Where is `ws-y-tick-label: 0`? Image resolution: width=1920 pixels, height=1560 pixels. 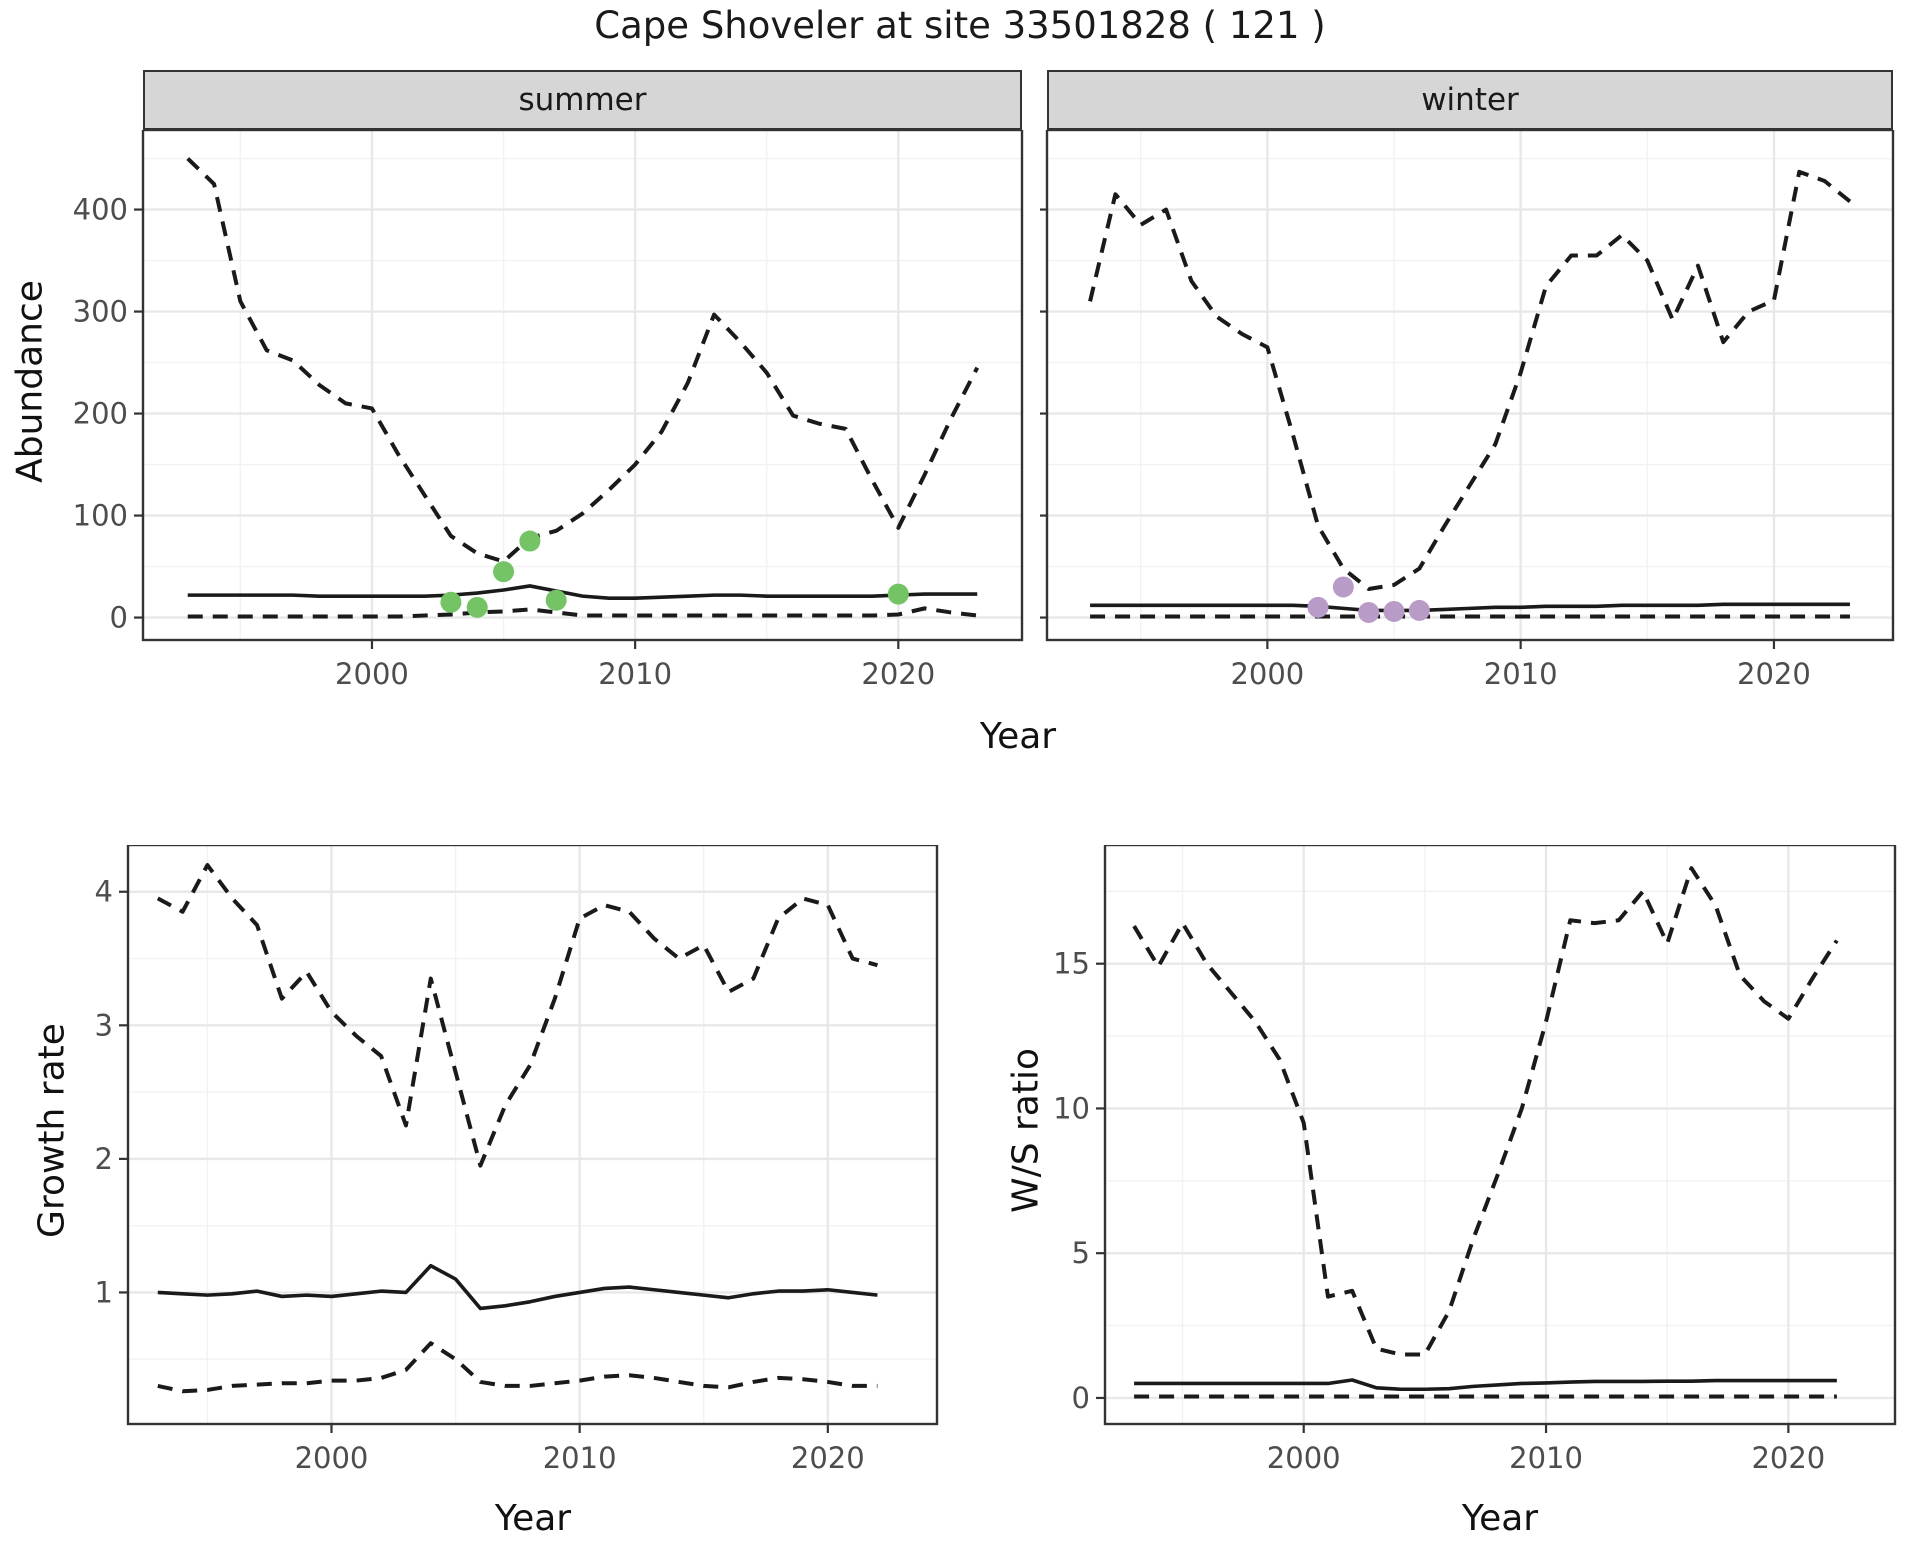
ws-y-tick-label: 0 is located at coordinates (1081, 1398).